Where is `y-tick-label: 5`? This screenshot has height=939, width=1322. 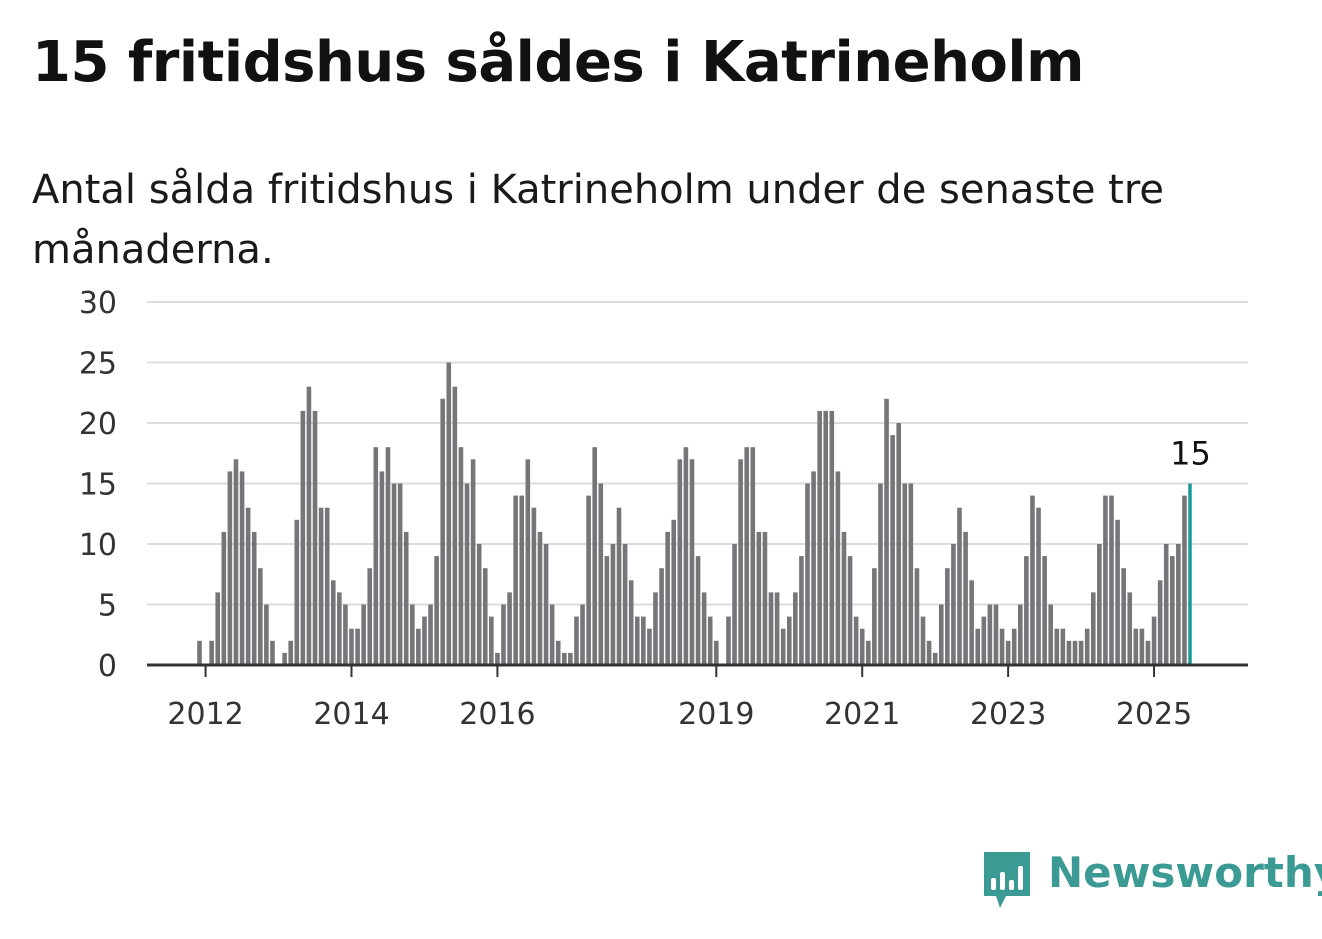
y-tick-label: 5 is located at coordinates (107, 606).